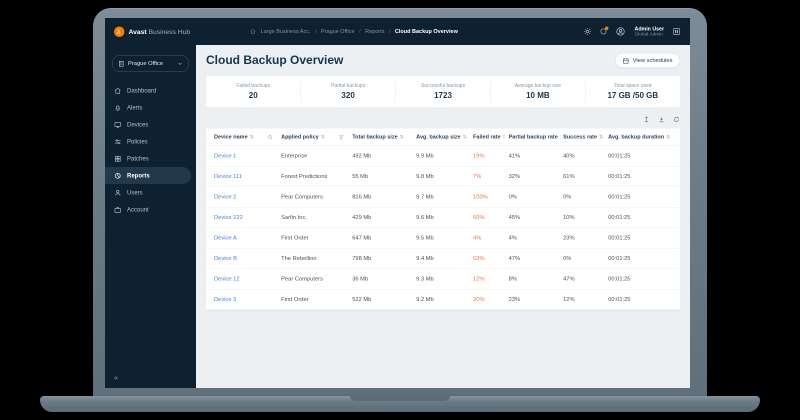  I want to click on cell-value: 60%, so click(479, 217).